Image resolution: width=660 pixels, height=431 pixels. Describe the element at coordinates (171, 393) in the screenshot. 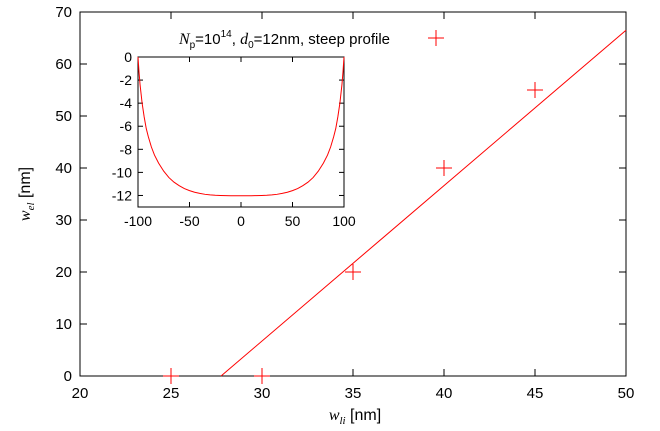

I see `x-tick-label: 25` at that location.